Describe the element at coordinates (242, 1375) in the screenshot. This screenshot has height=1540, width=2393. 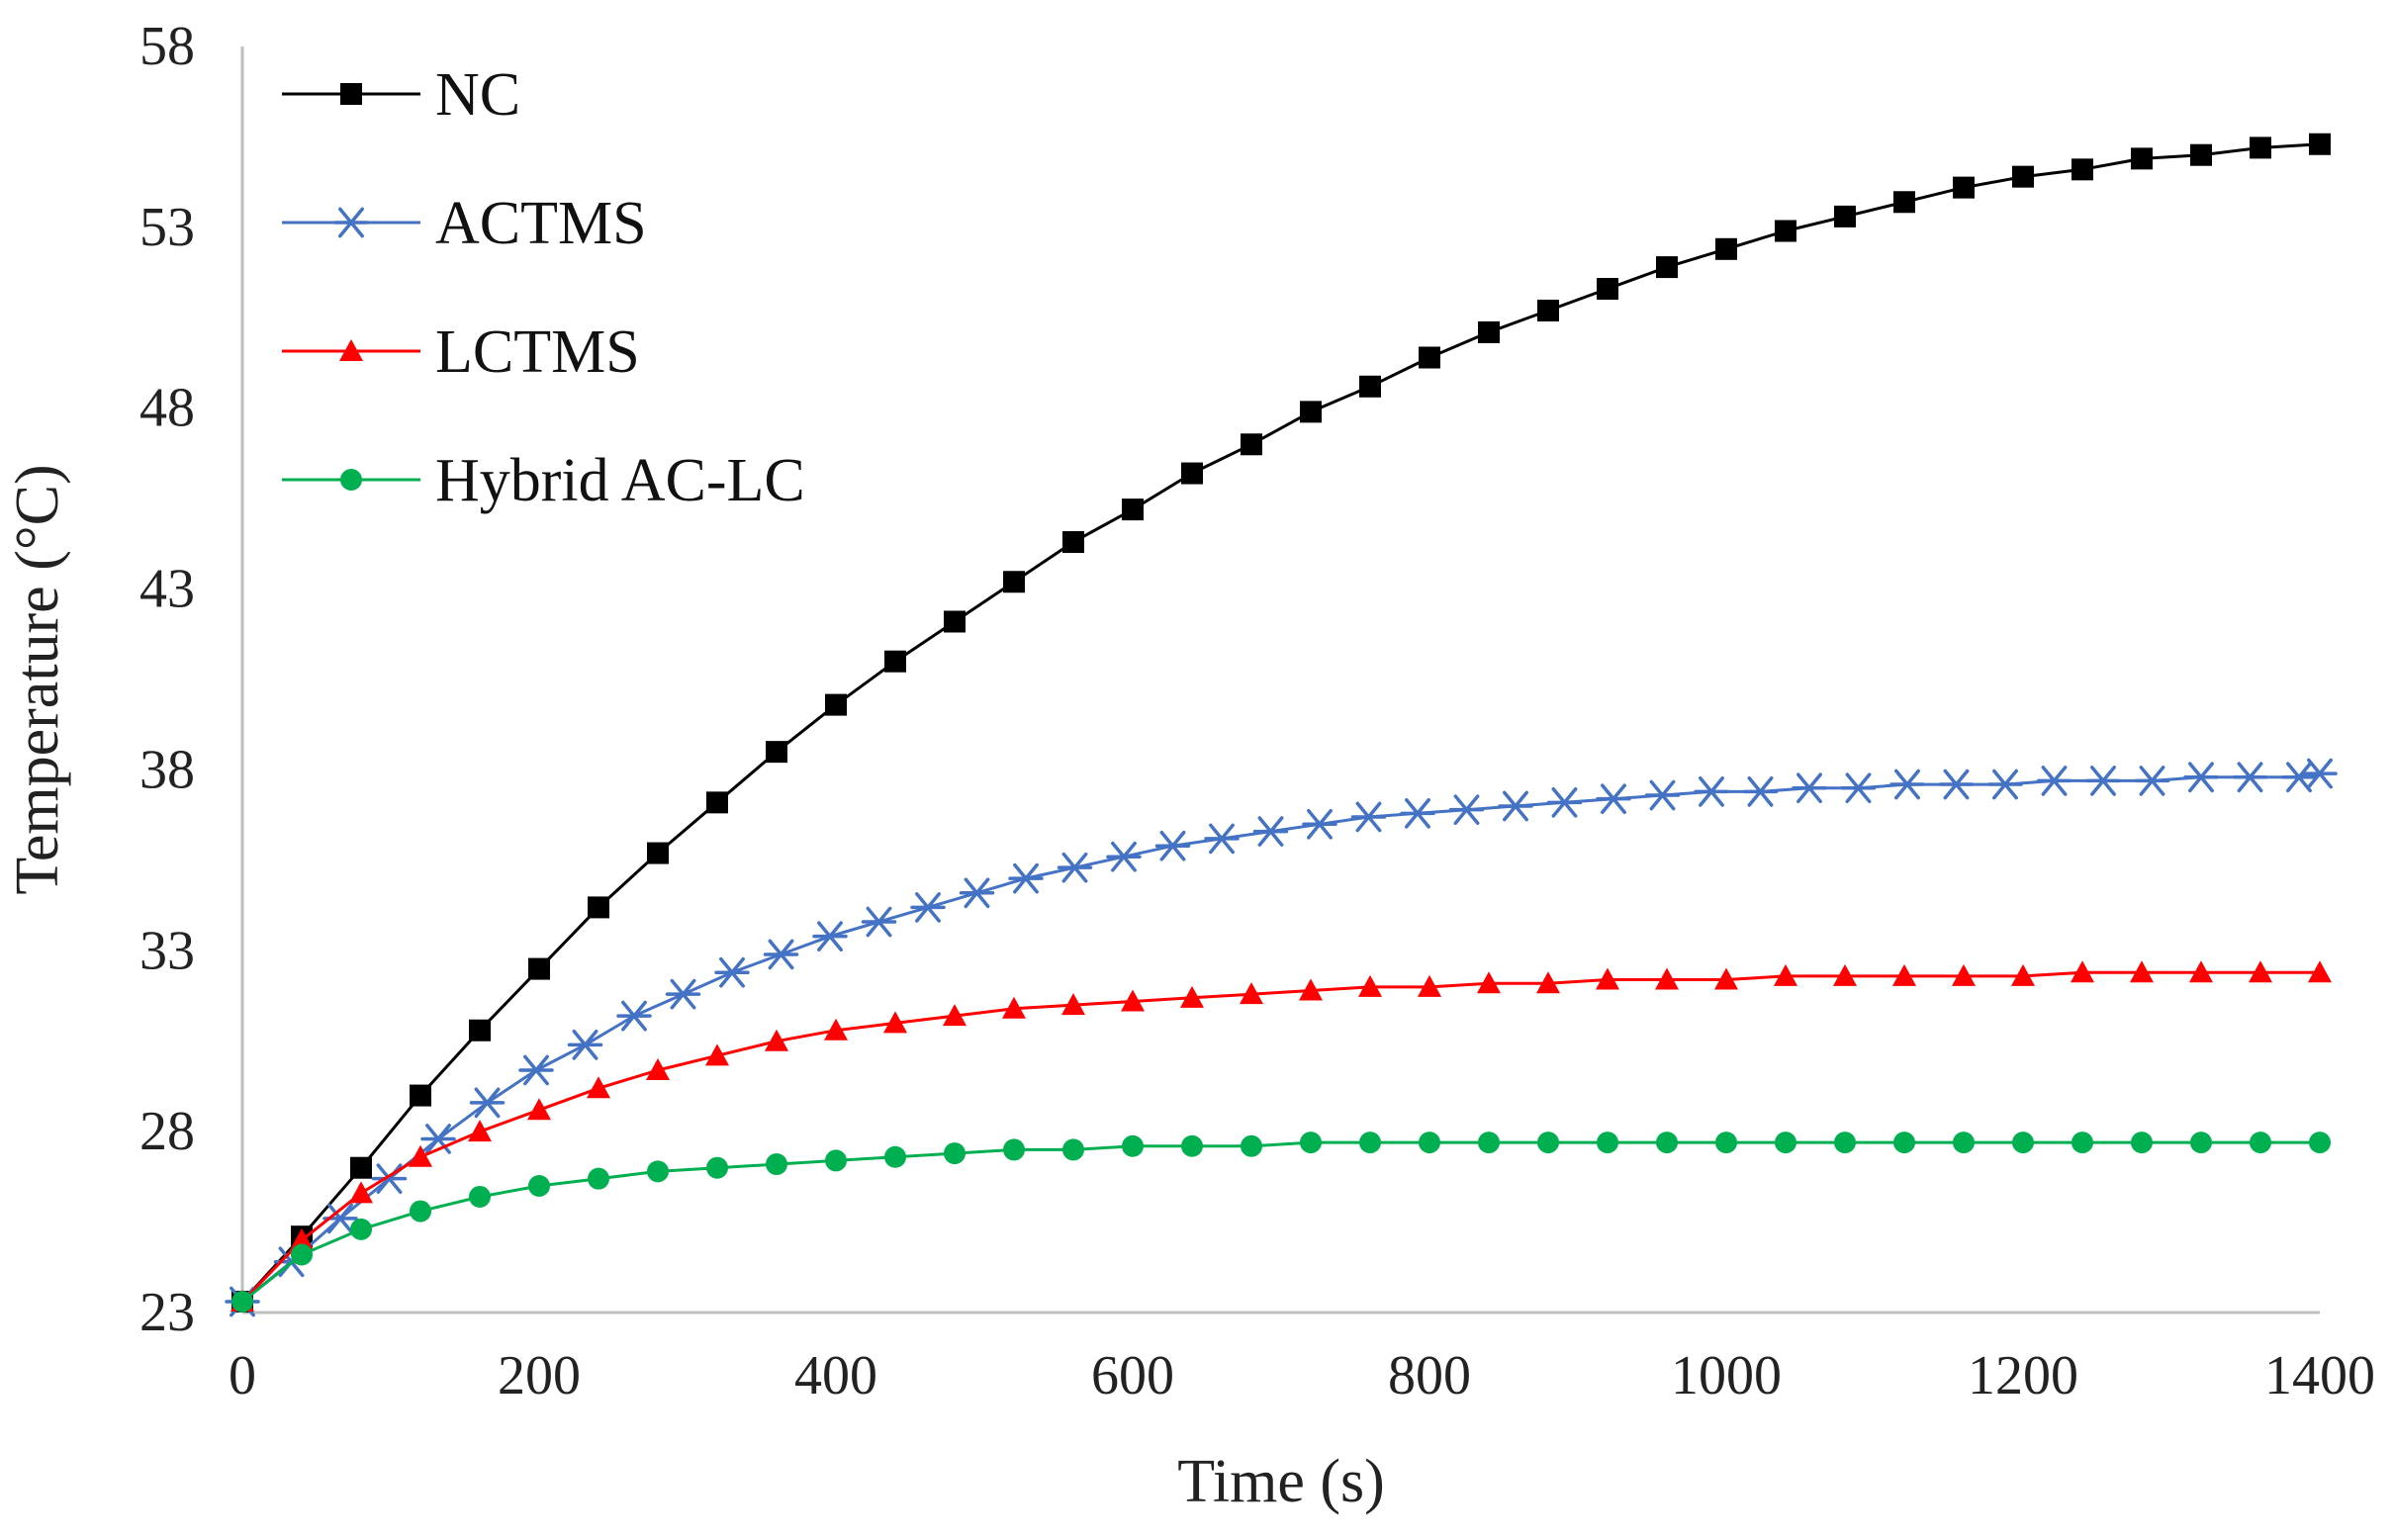
I see `x-tick-label: 0` at that location.